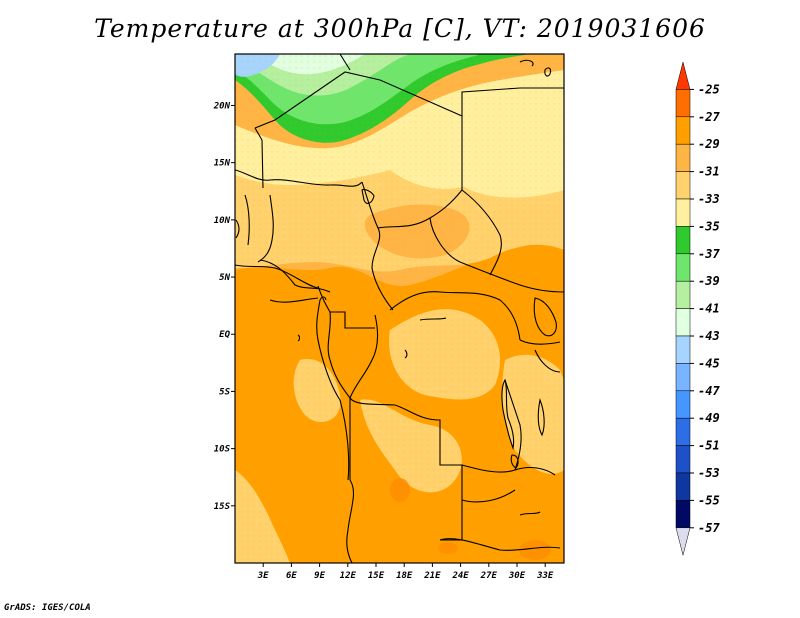 The image size is (800, 618). Describe the element at coordinates (263, 576) in the screenshot. I see `lon-tick-label: 3E` at that location.